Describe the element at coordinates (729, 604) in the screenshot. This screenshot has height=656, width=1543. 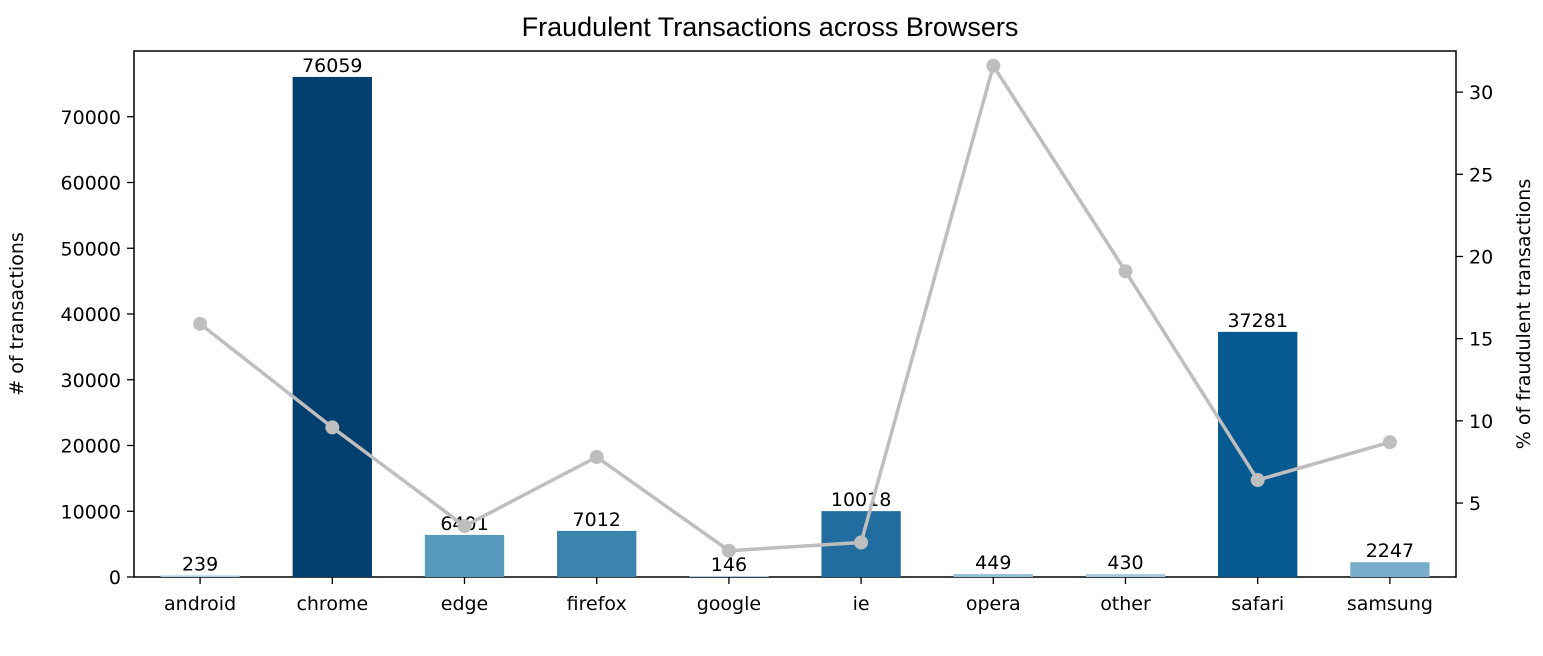
I see `x-tick-label: google` at that location.